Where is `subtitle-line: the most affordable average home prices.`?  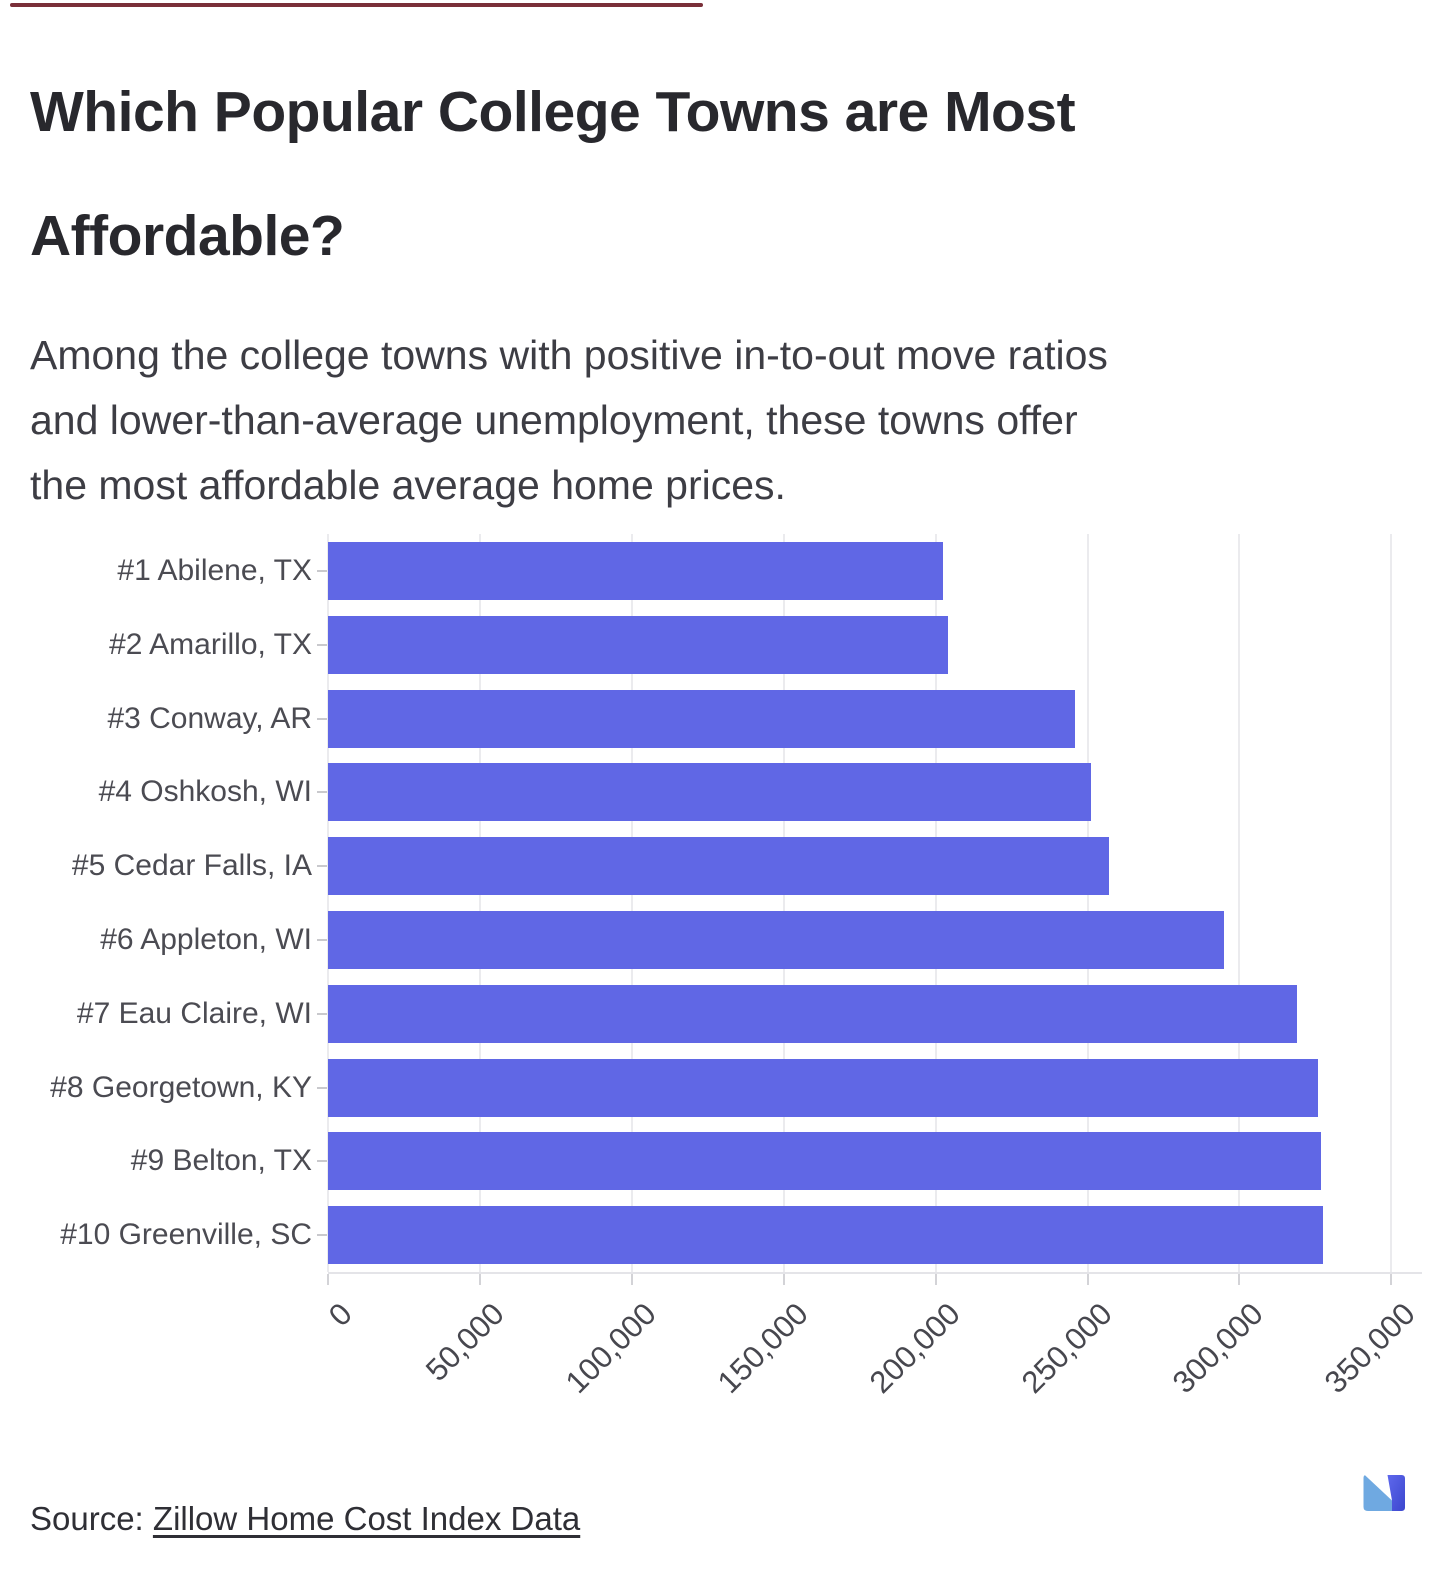
subtitle-line: the most affordable average home prices. is located at coordinates (408, 485).